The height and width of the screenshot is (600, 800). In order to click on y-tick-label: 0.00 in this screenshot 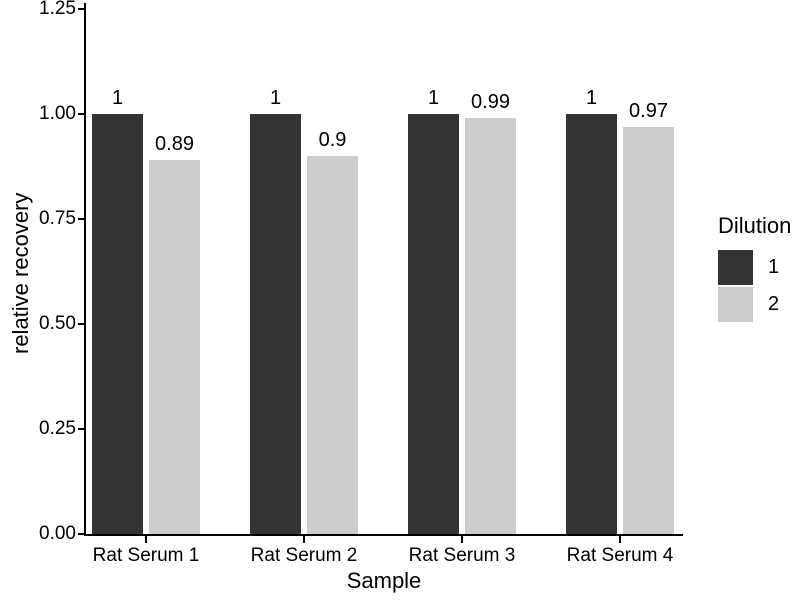, I will do `click(57, 533)`.